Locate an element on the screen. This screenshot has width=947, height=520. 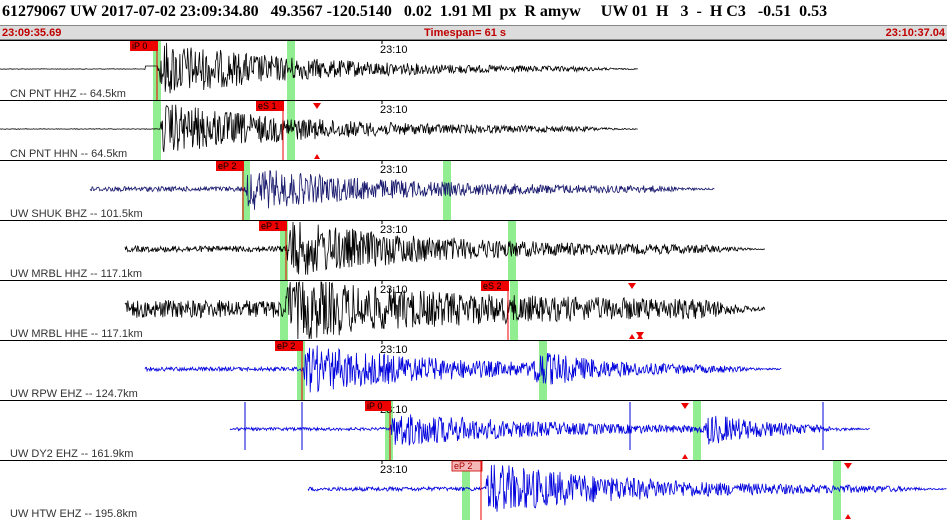
station-label: UW RPW EHZ -- 124.7km is located at coordinates (74, 394).